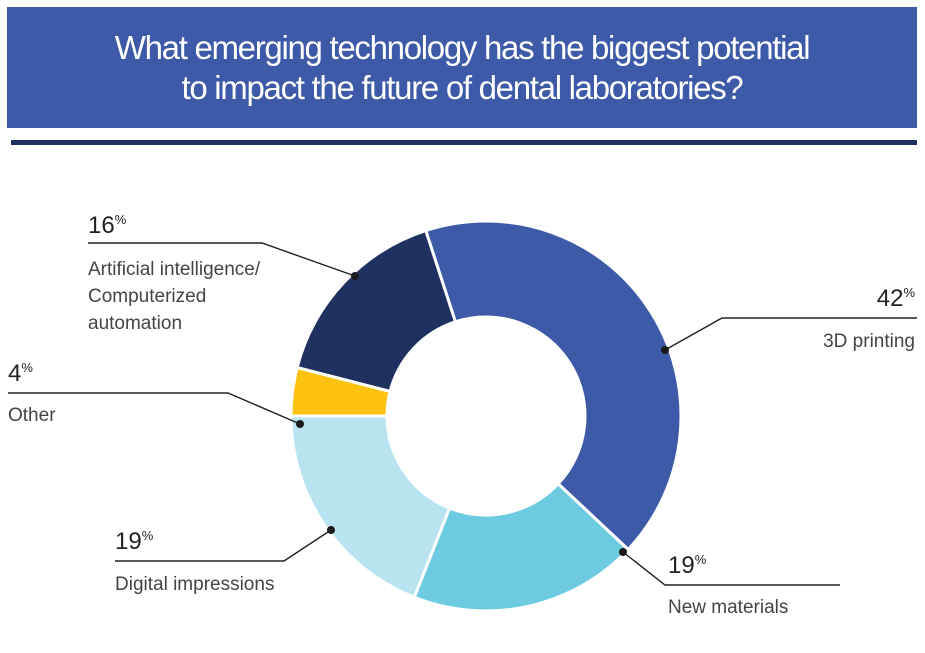 This screenshot has height=653, width=925. I want to click on callout-dot-3d-printing, so click(665, 350).